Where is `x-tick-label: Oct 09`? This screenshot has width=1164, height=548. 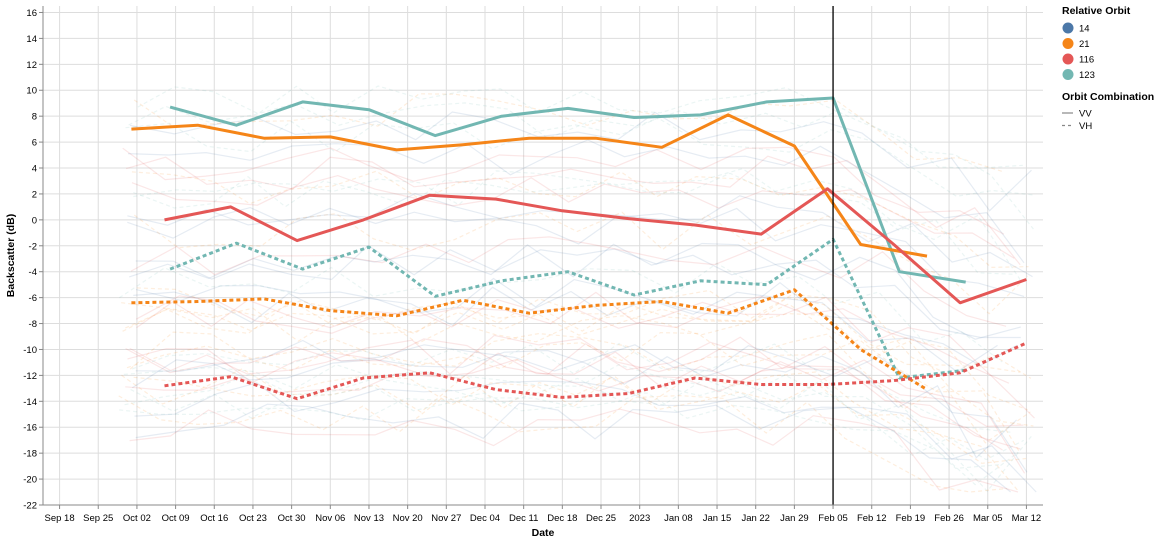 x-tick-label: Oct 09 is located at coordinates (176, 518).